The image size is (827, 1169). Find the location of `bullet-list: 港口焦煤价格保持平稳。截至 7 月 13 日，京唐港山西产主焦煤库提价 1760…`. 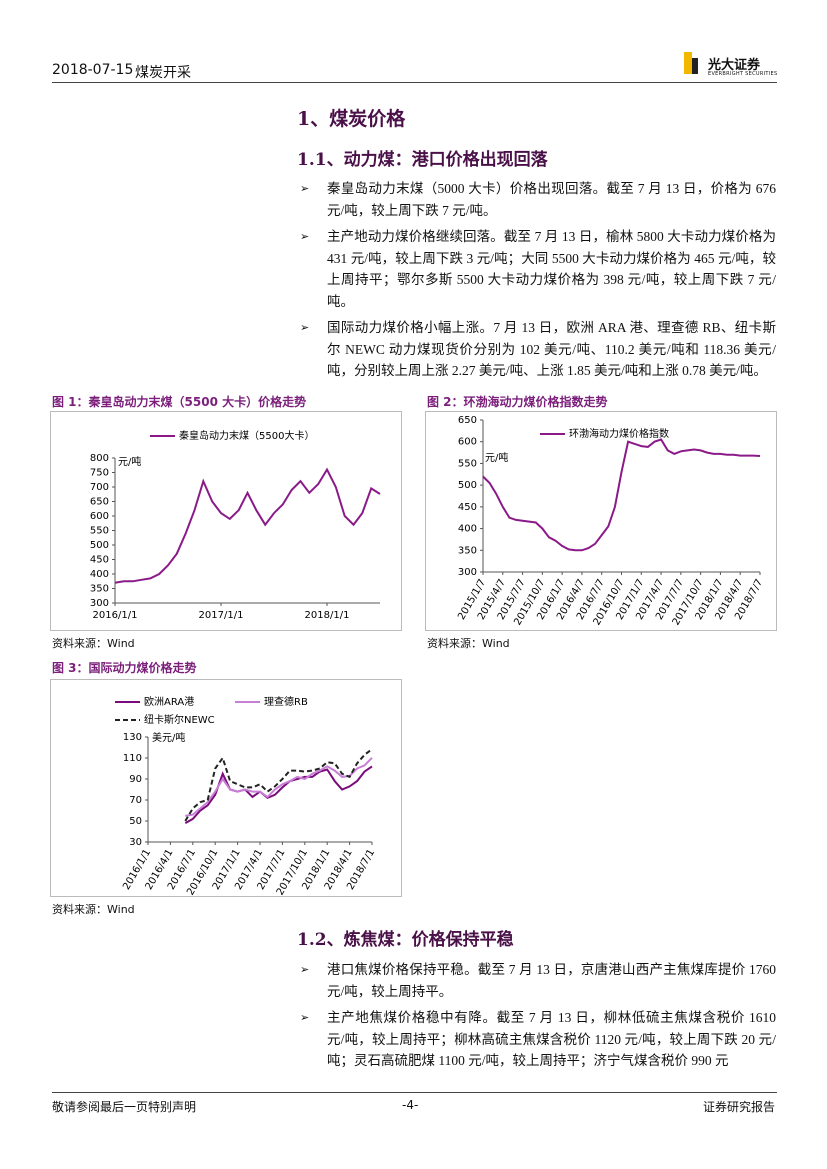

bullet-list: 港口焦煤价格保持平稳。截至 7 月 13 日，京唐港山西产主焦煤库提价 1760… is located at coordinates (538, 1018).